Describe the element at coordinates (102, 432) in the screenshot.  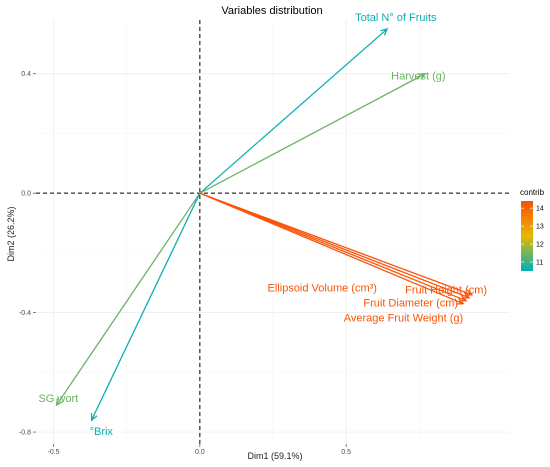
I see `variable-label: °Brix` at that location.